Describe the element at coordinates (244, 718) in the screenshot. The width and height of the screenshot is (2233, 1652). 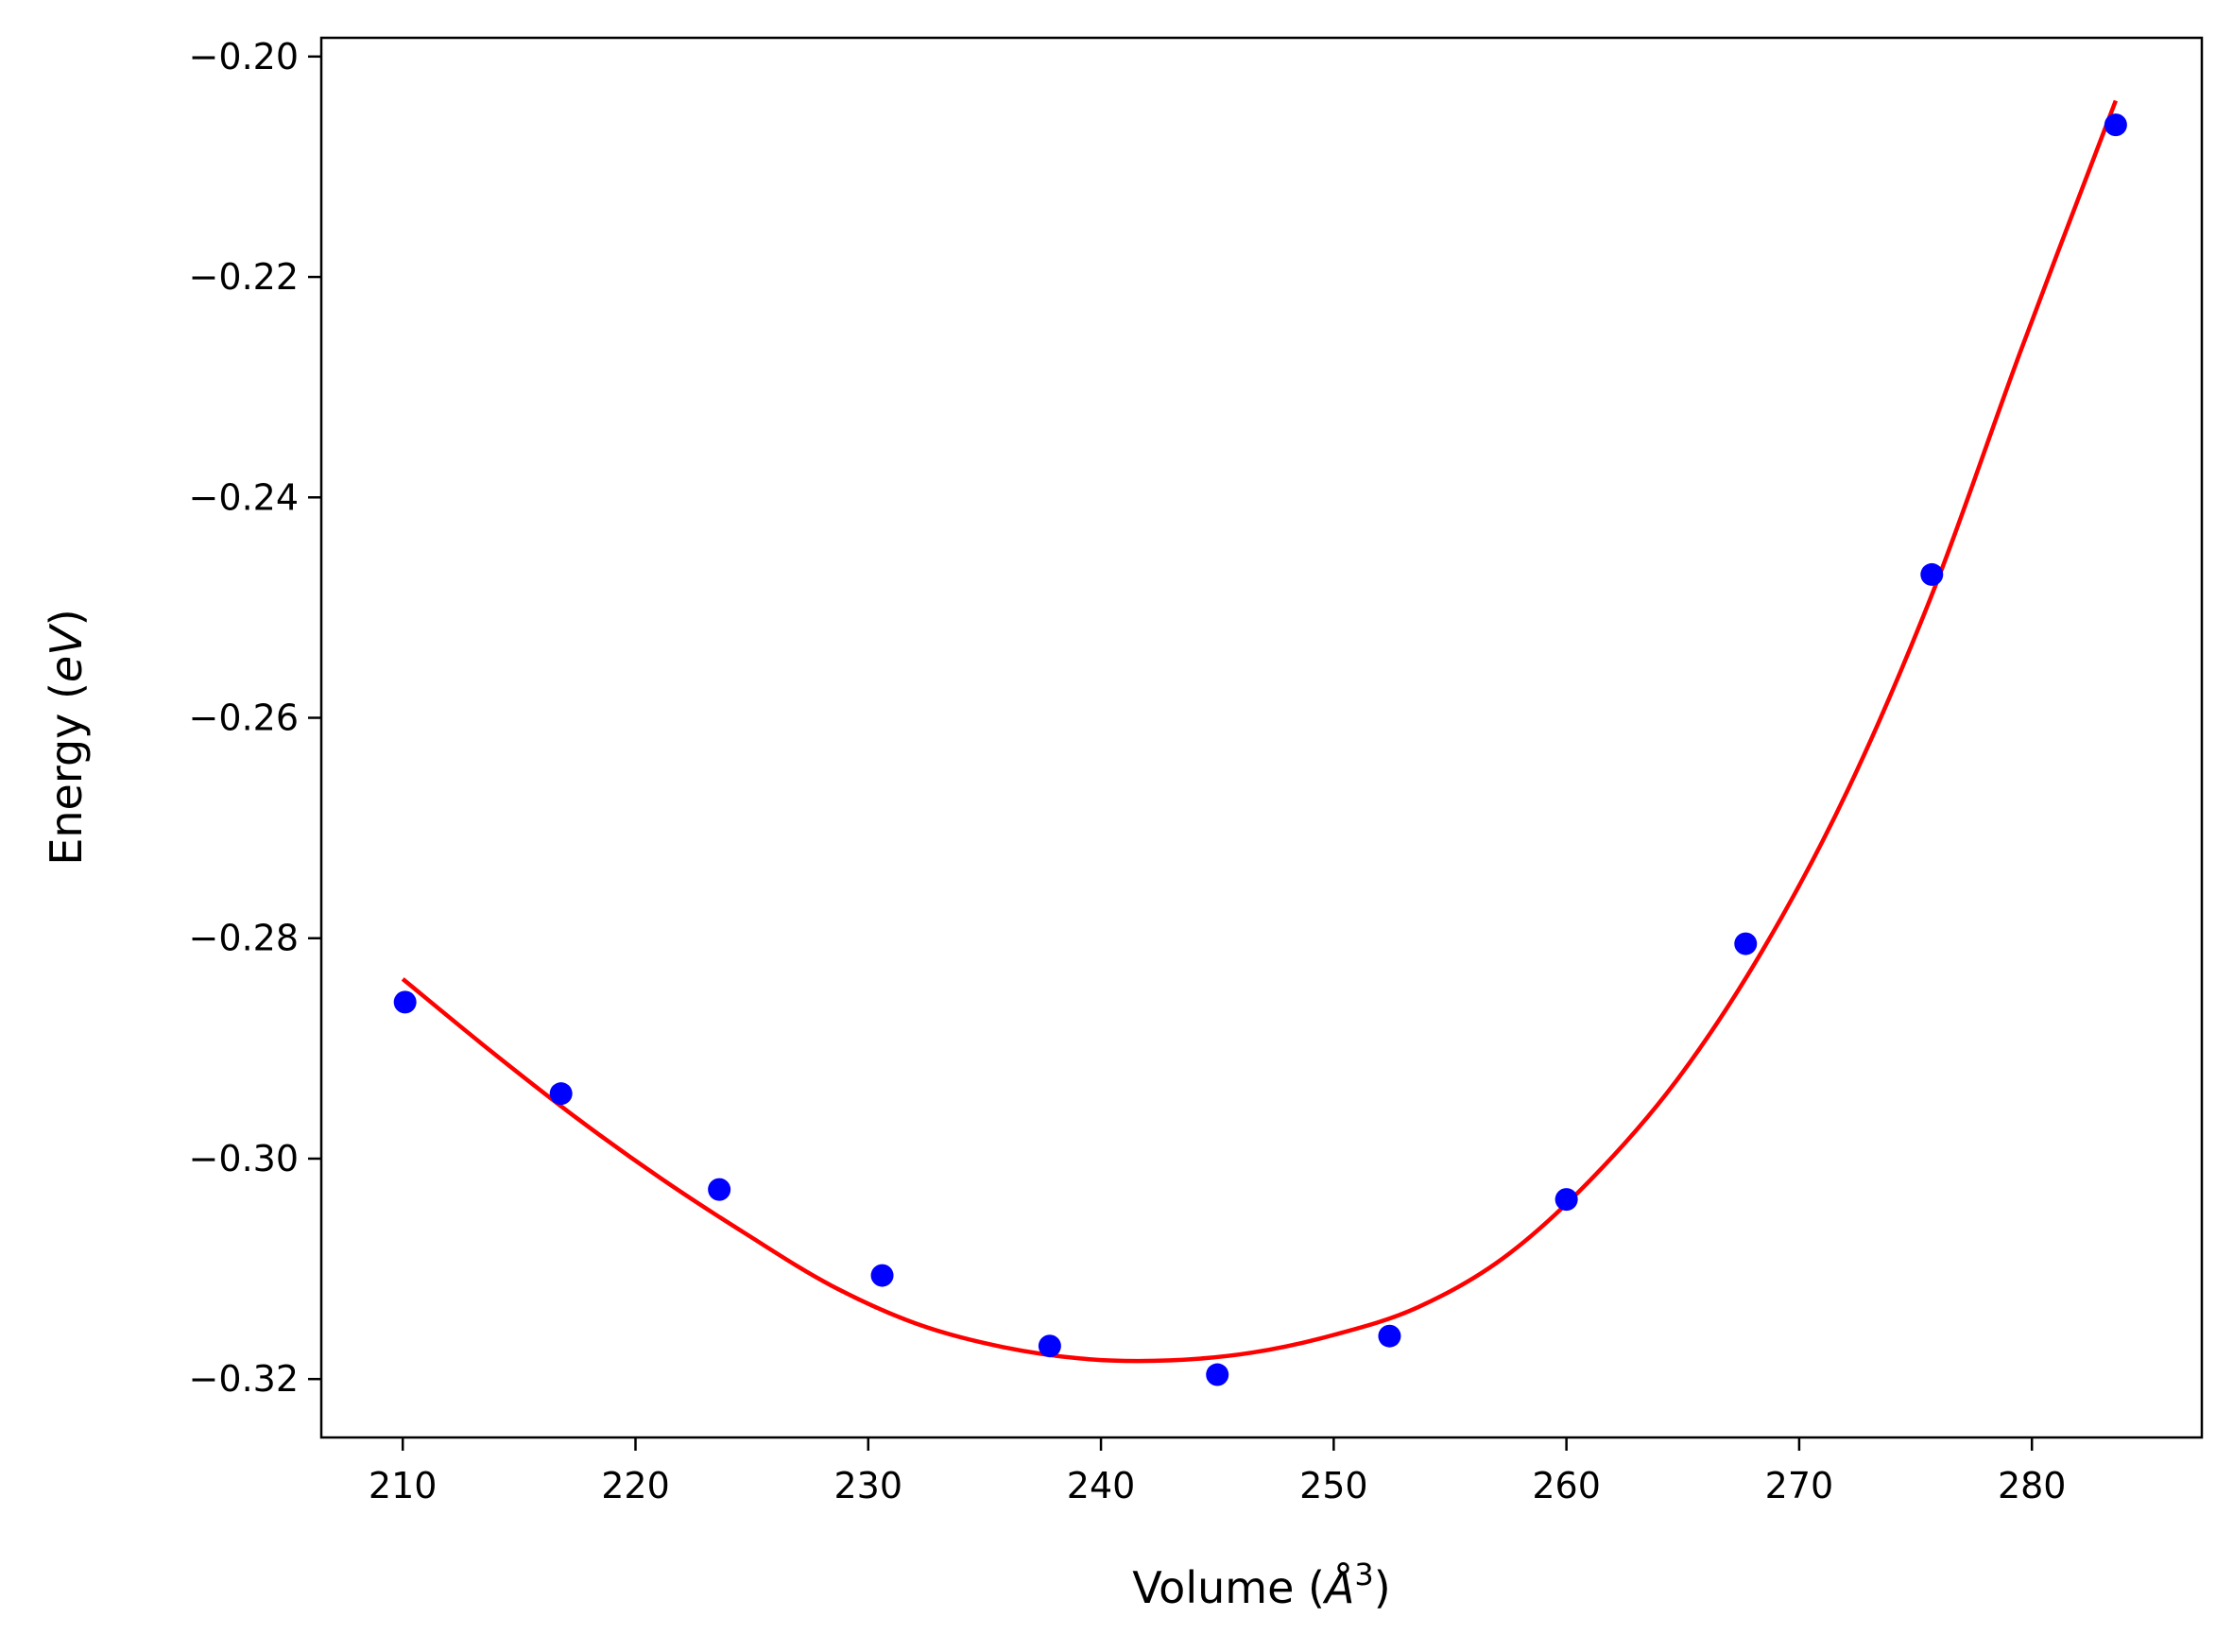
I see `y-tick-label: −0.26` at that location.